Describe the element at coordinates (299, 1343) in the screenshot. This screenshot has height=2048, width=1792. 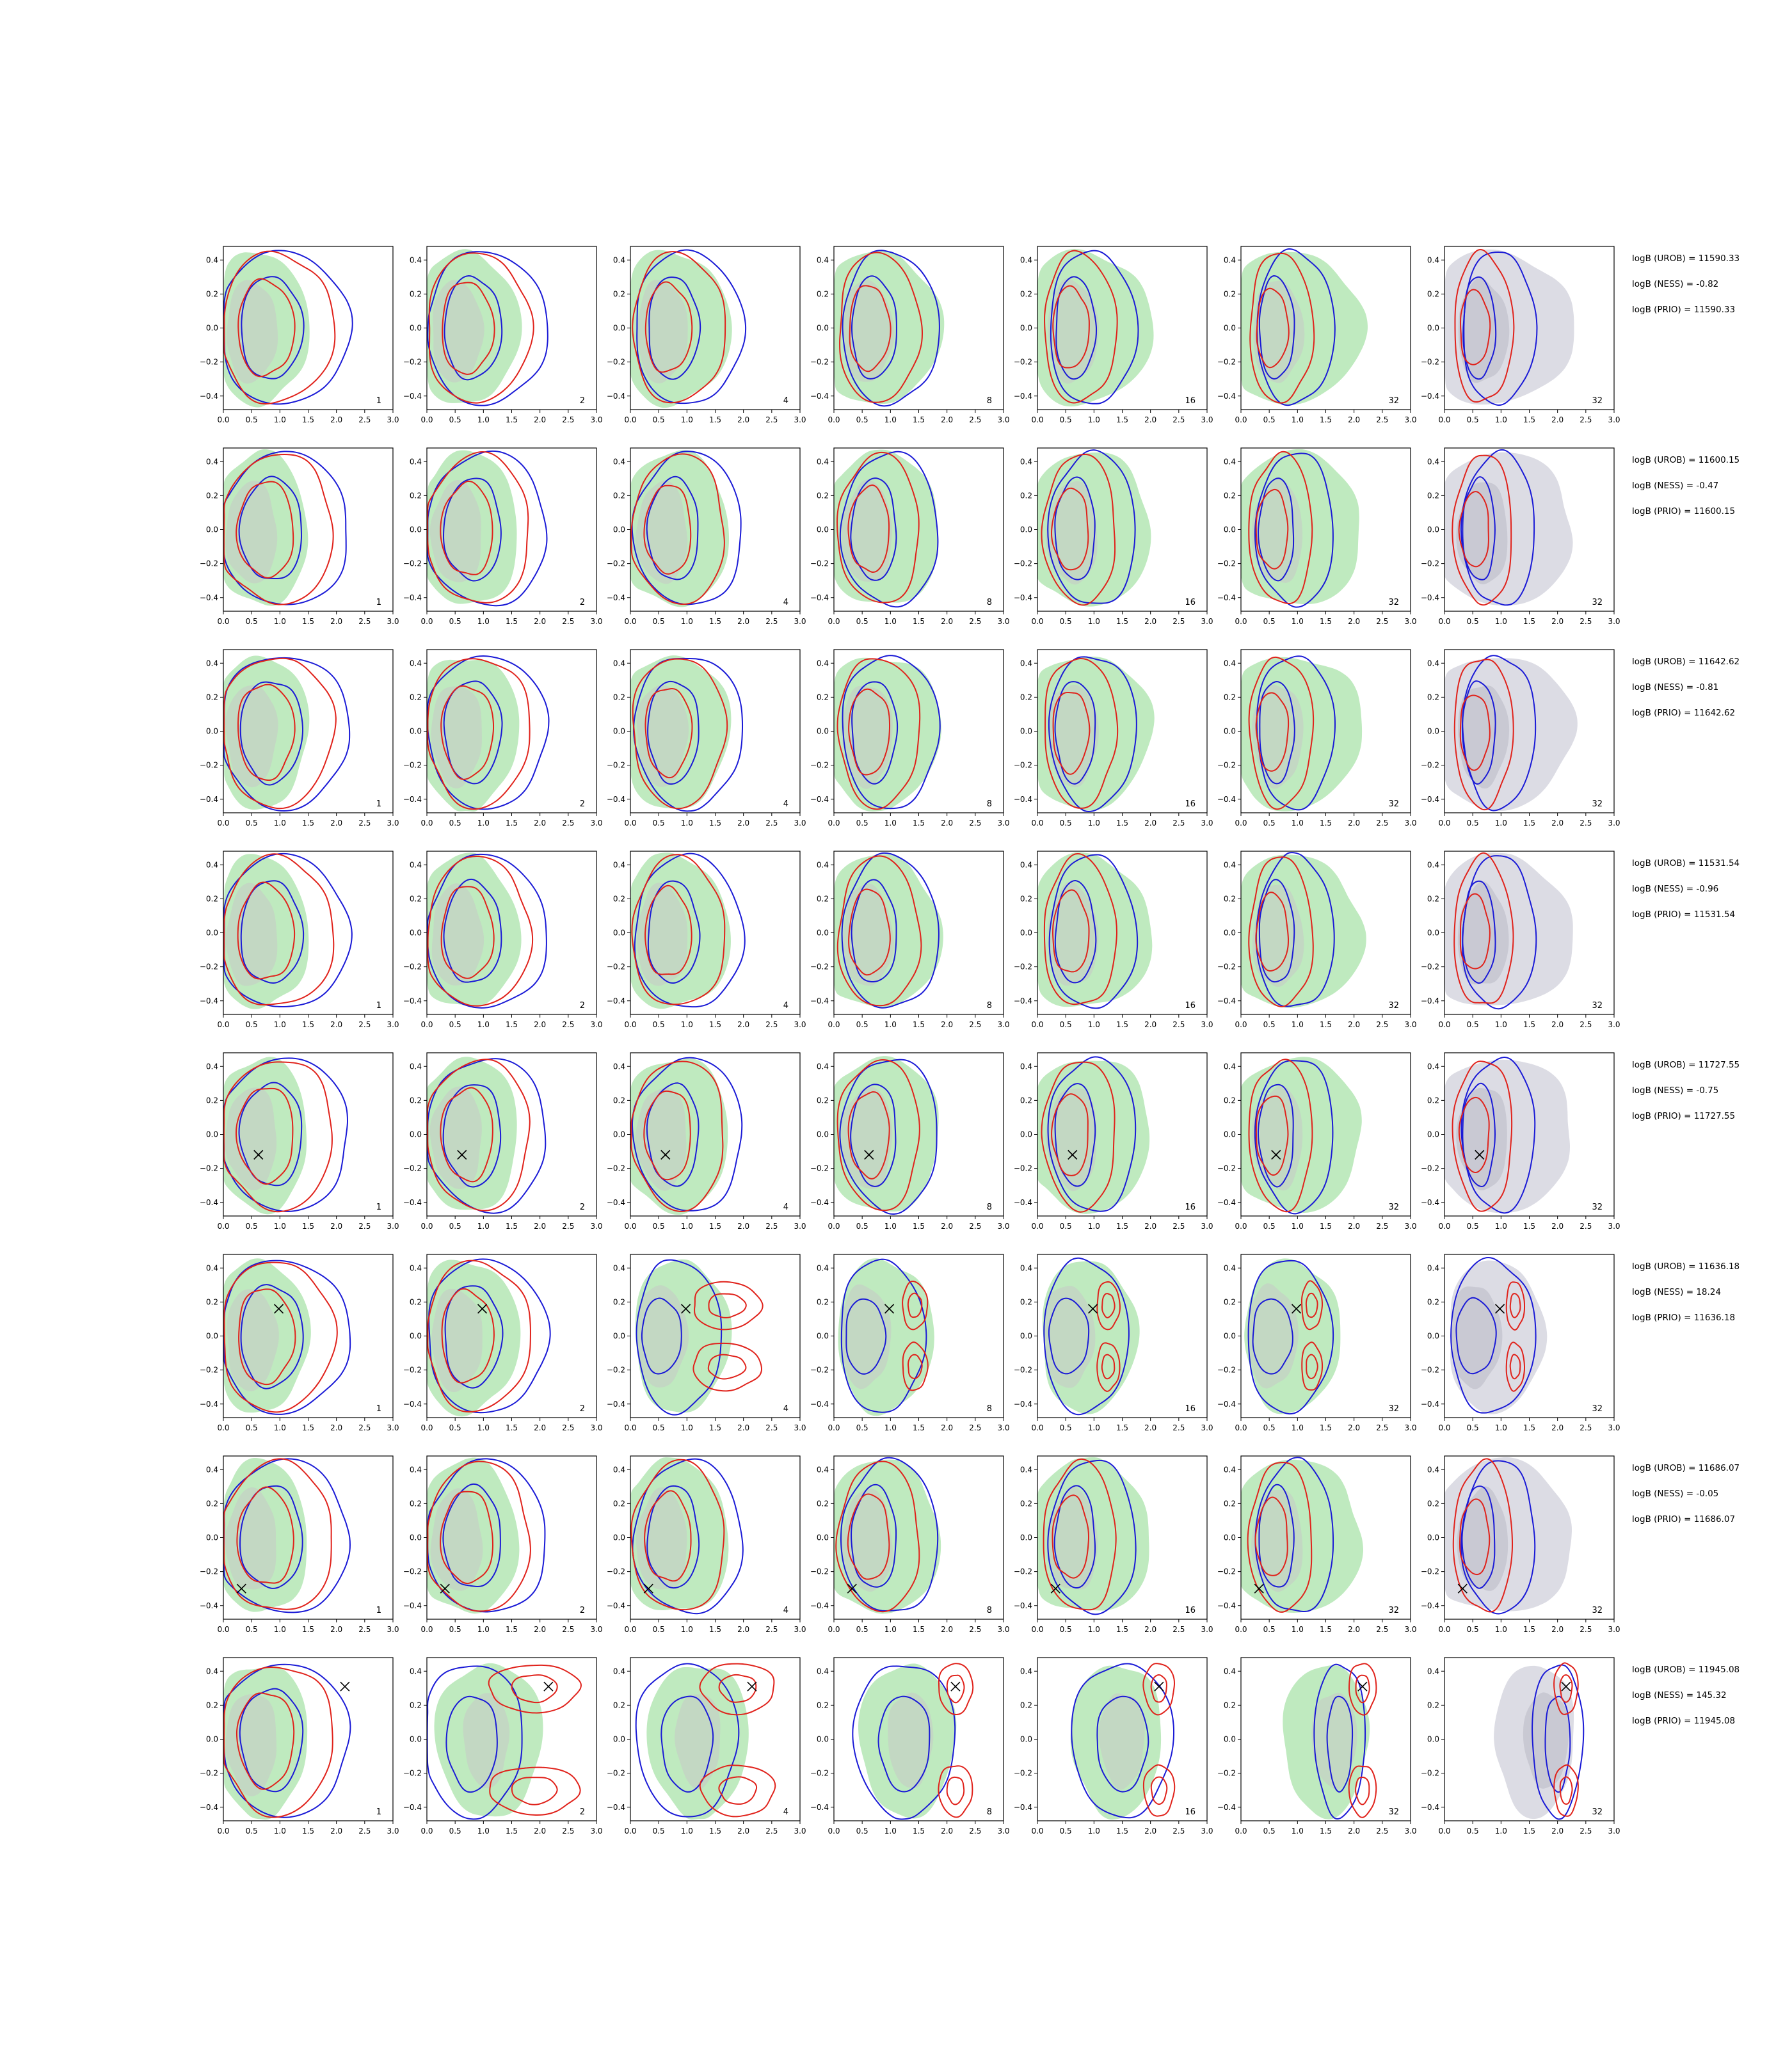
I see `panel-r6-c1: 0.0 0.5 1.0 1.5 2.0 2.5 3.0 −0.4 −0.2 0.0 0.2 0.4 1` at that location.